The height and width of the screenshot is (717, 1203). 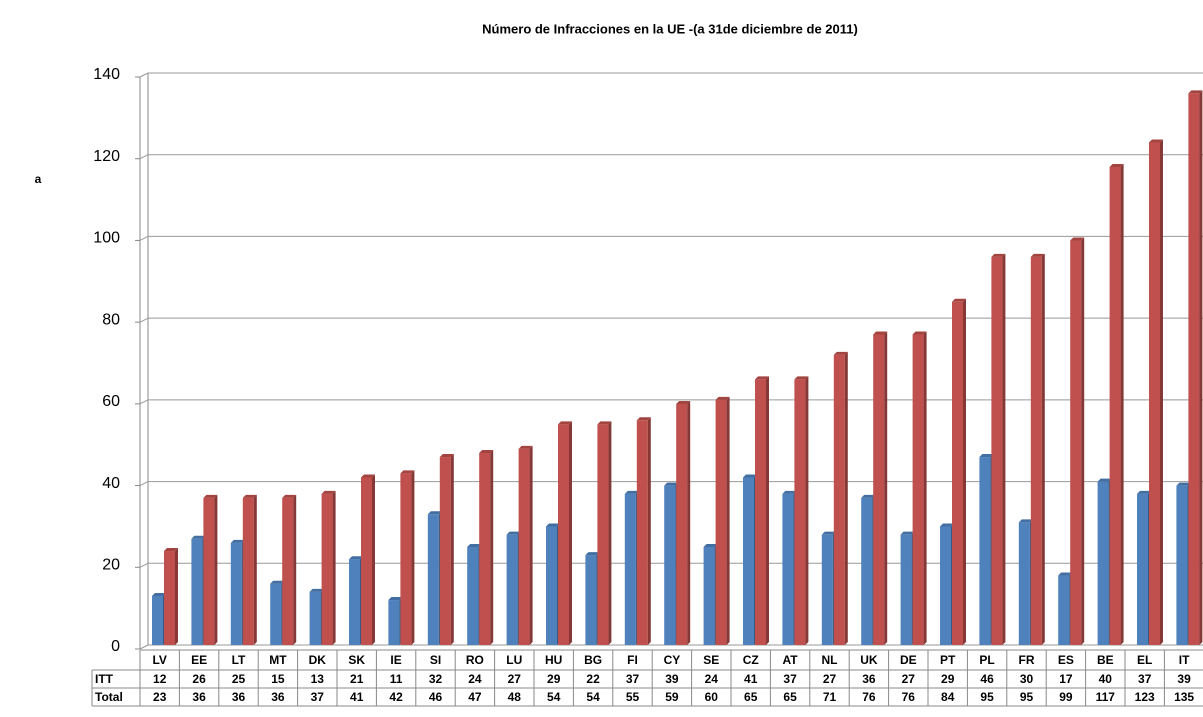 I want to click on table-value: 59, so click(x=672, y=697).